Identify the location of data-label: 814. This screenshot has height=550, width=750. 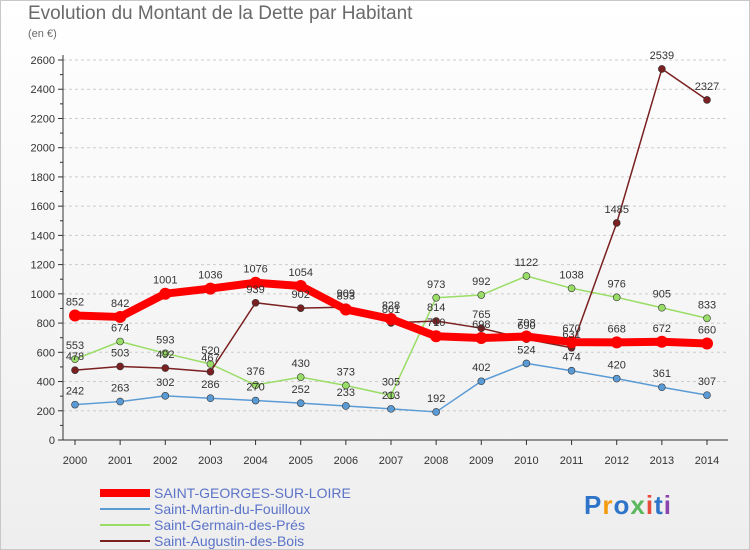
(436, 308).